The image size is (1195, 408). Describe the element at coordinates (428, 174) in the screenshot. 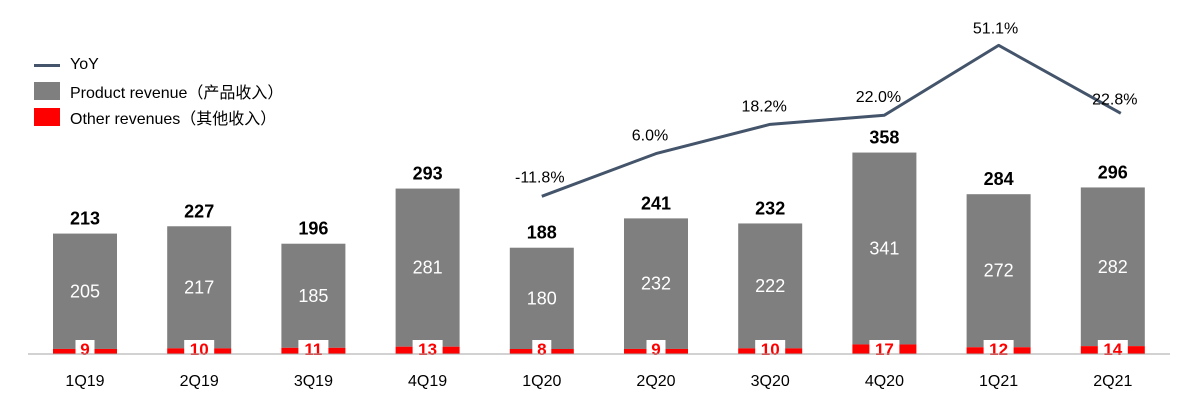

I see `label-total-4Q19: 293` at that location.